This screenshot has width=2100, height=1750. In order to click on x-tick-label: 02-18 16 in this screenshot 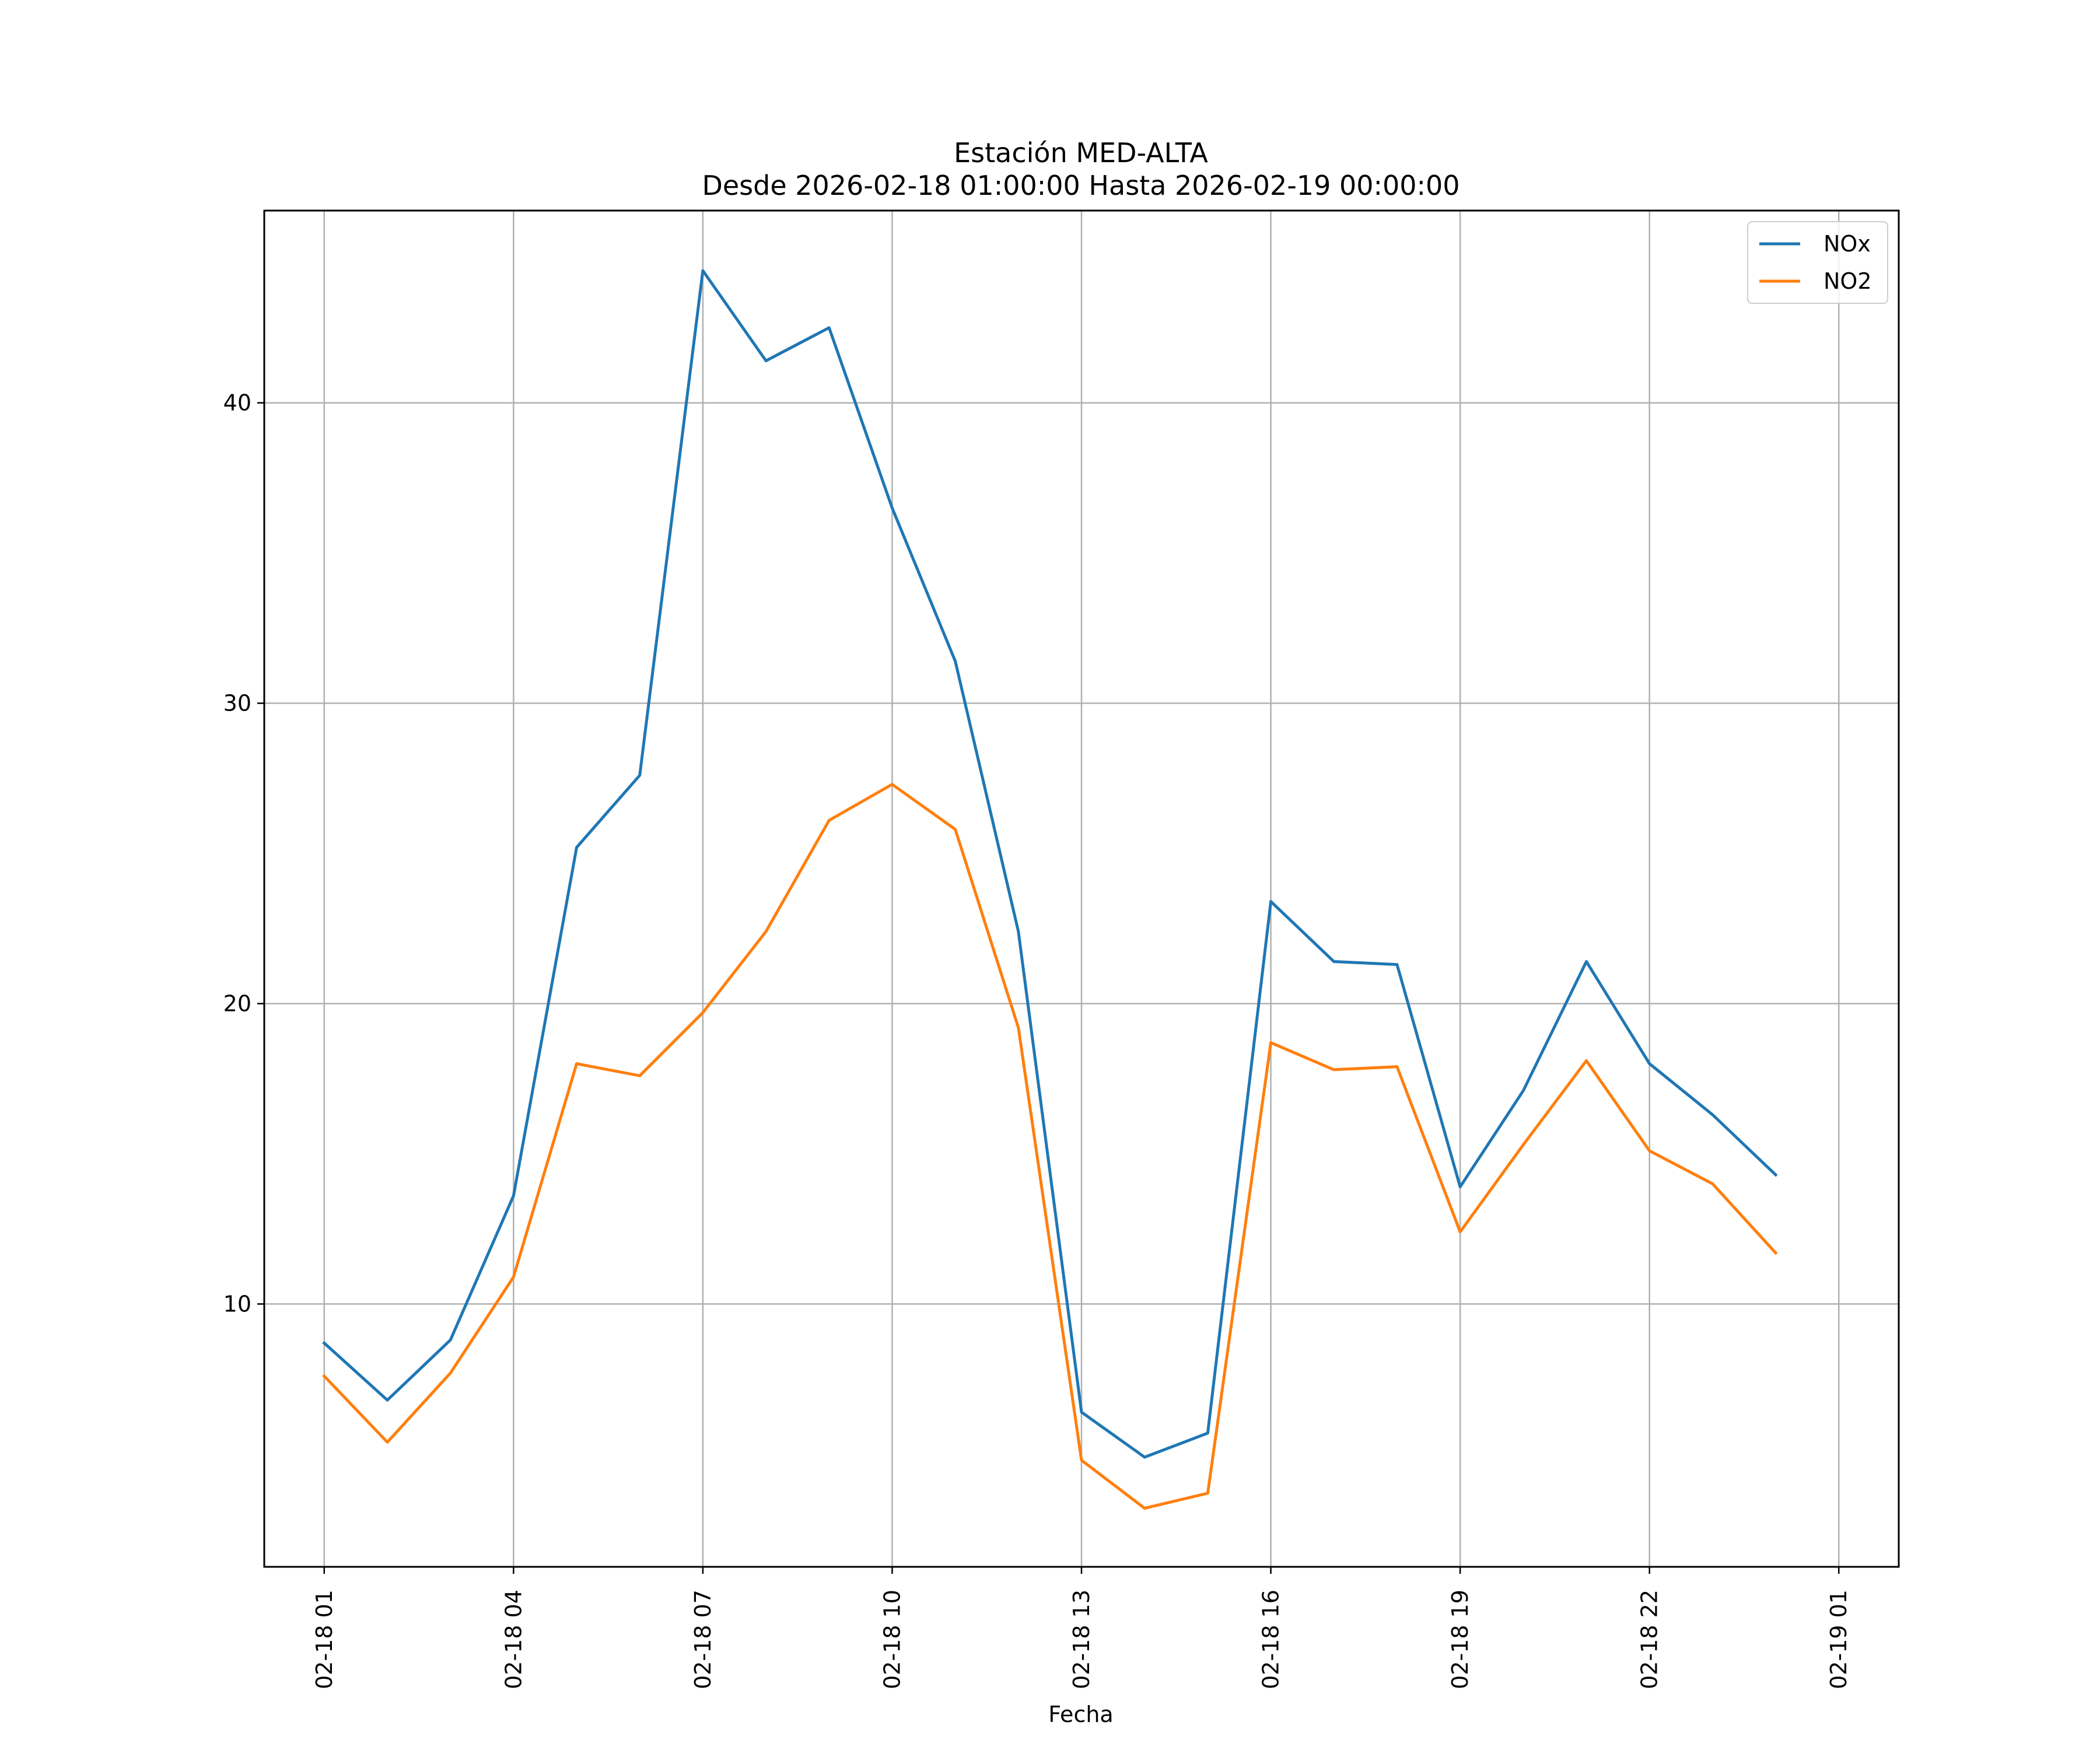, I will do `click(1271, 1639)`.